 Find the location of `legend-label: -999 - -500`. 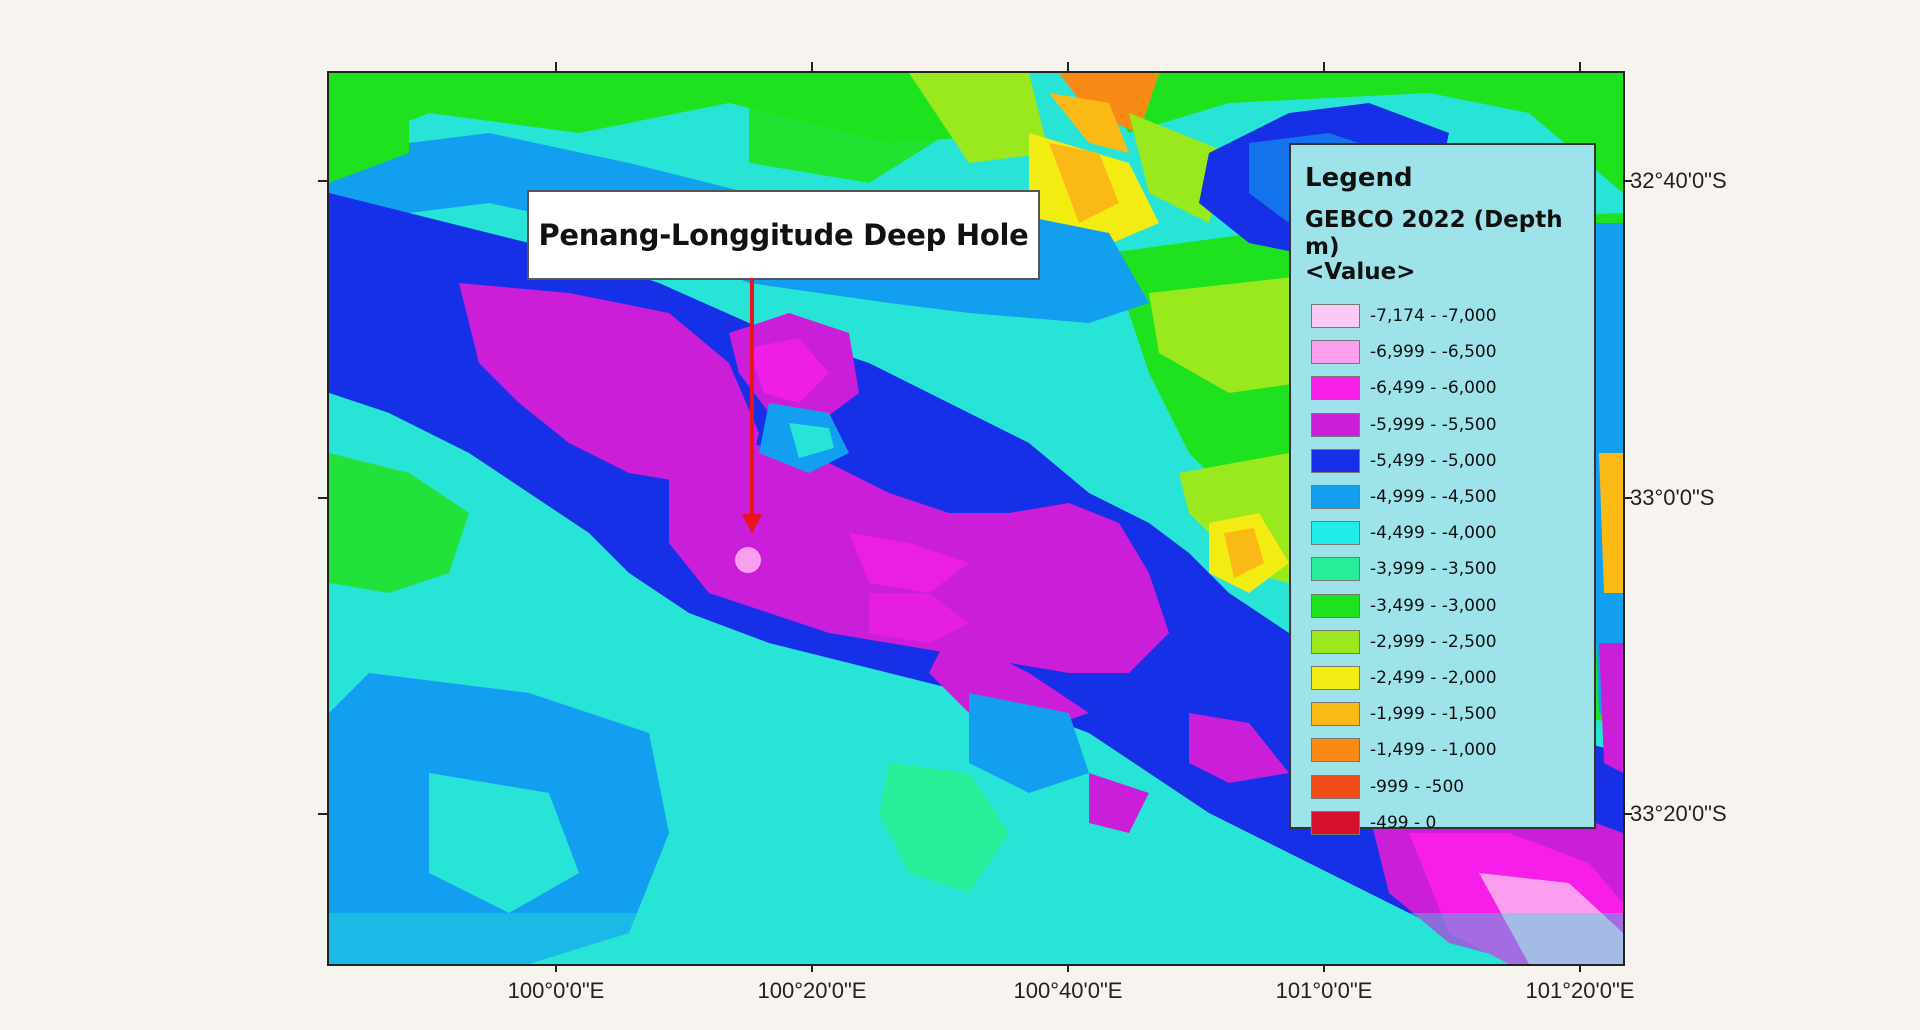

legend-label: -999 - -500 is located at coordinates (1417, 786).